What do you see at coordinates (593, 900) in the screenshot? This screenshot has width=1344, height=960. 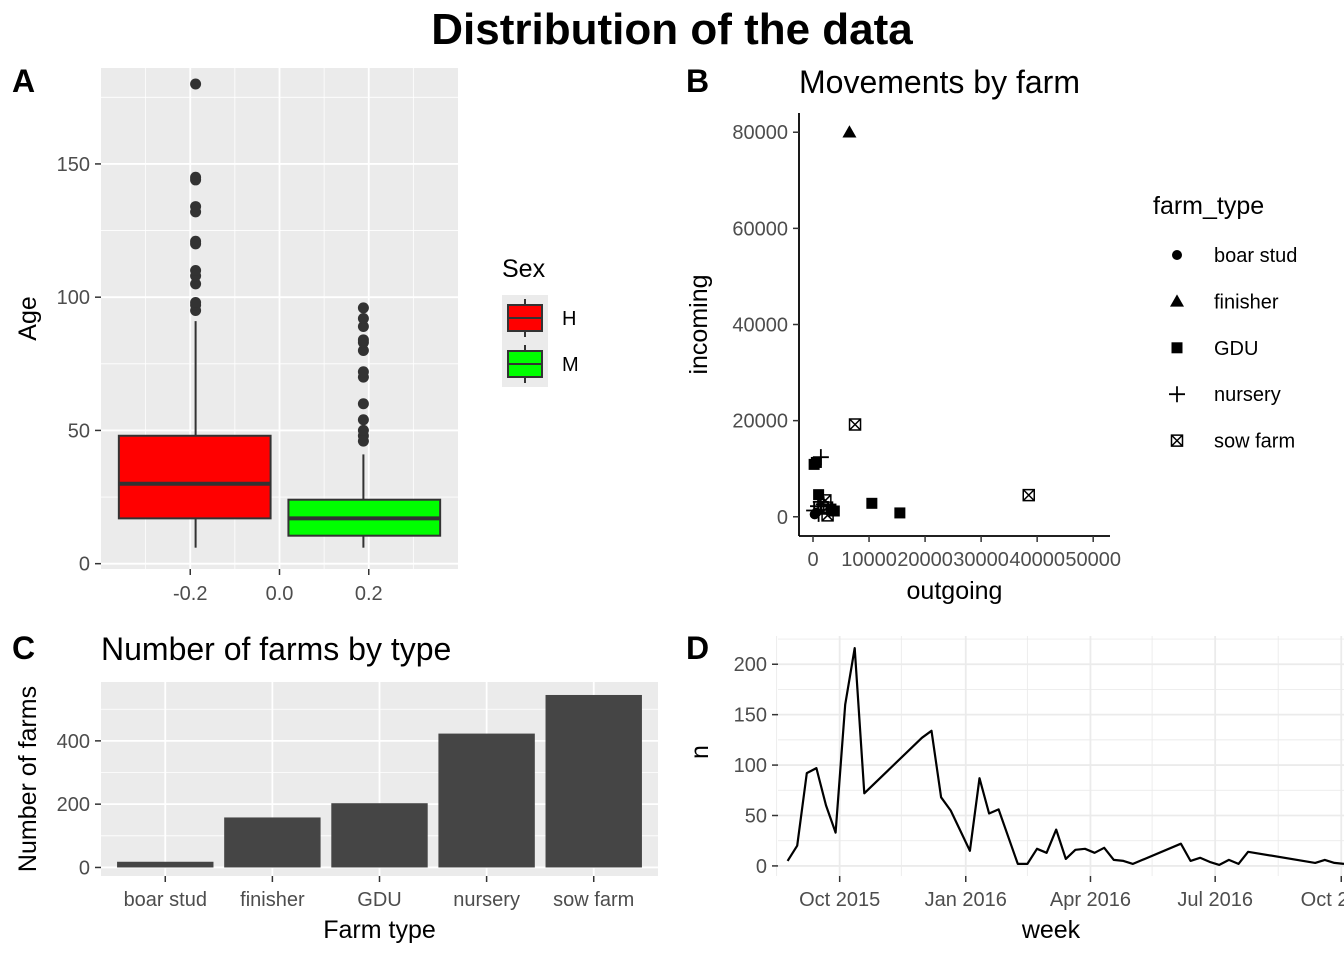 I see `x-tick-label: sow farm` at bounding box center [593, 900].